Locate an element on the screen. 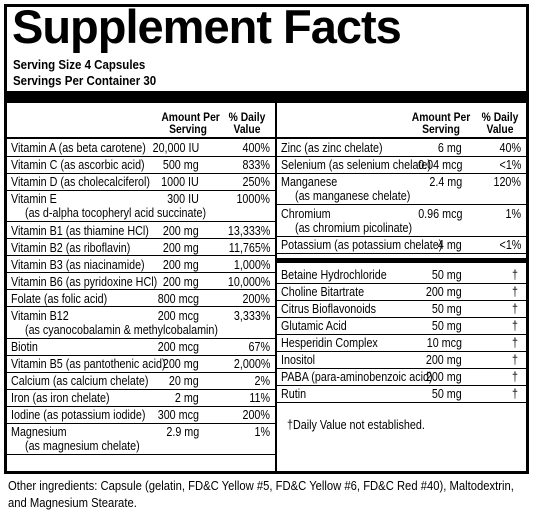 This screenshot has width=533, height=514. nutrient-name: Vitamin E is located at coordinates (34, 199).